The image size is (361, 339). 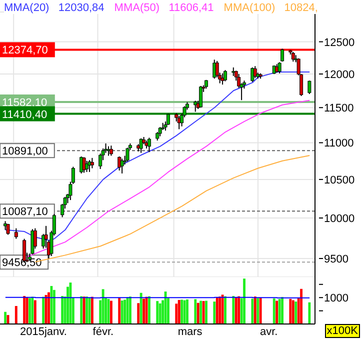 What do you see at coordinates (25, 152) in the screenshot?
I see `ref-line-label: 10891,00` at bounding box center [25, 152].